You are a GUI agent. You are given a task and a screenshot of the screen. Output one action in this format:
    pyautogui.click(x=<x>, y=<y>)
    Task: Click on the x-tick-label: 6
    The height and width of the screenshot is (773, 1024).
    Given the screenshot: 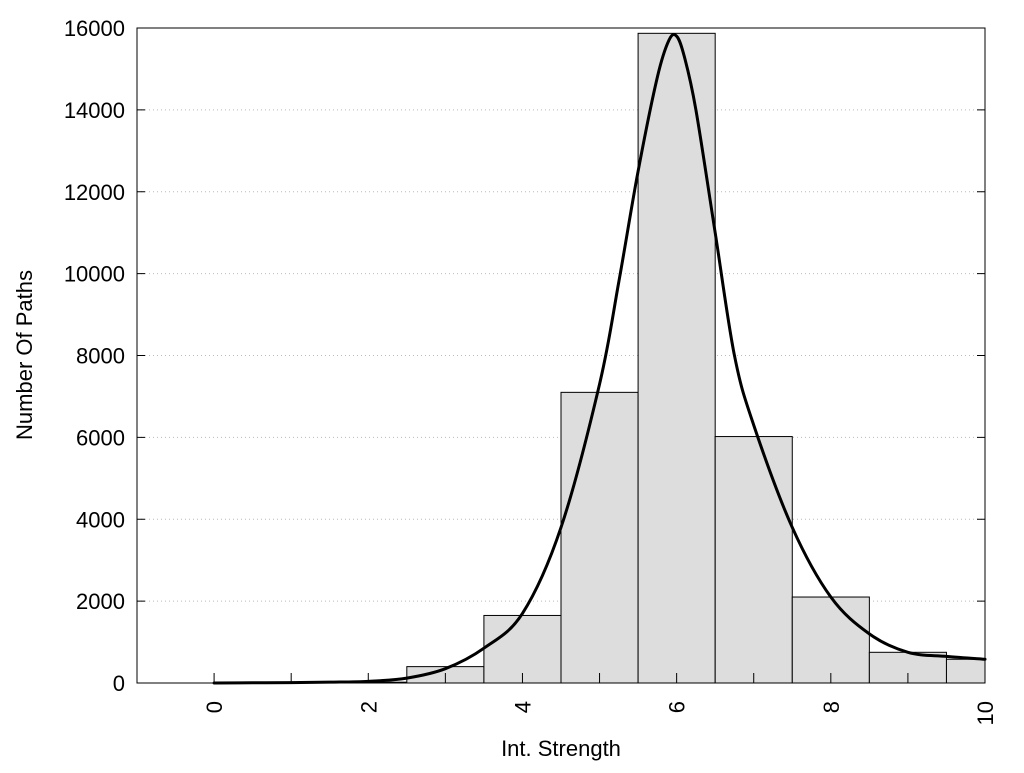 What is the action you would take?
    pyautogui.click(x=677, y=707)
    